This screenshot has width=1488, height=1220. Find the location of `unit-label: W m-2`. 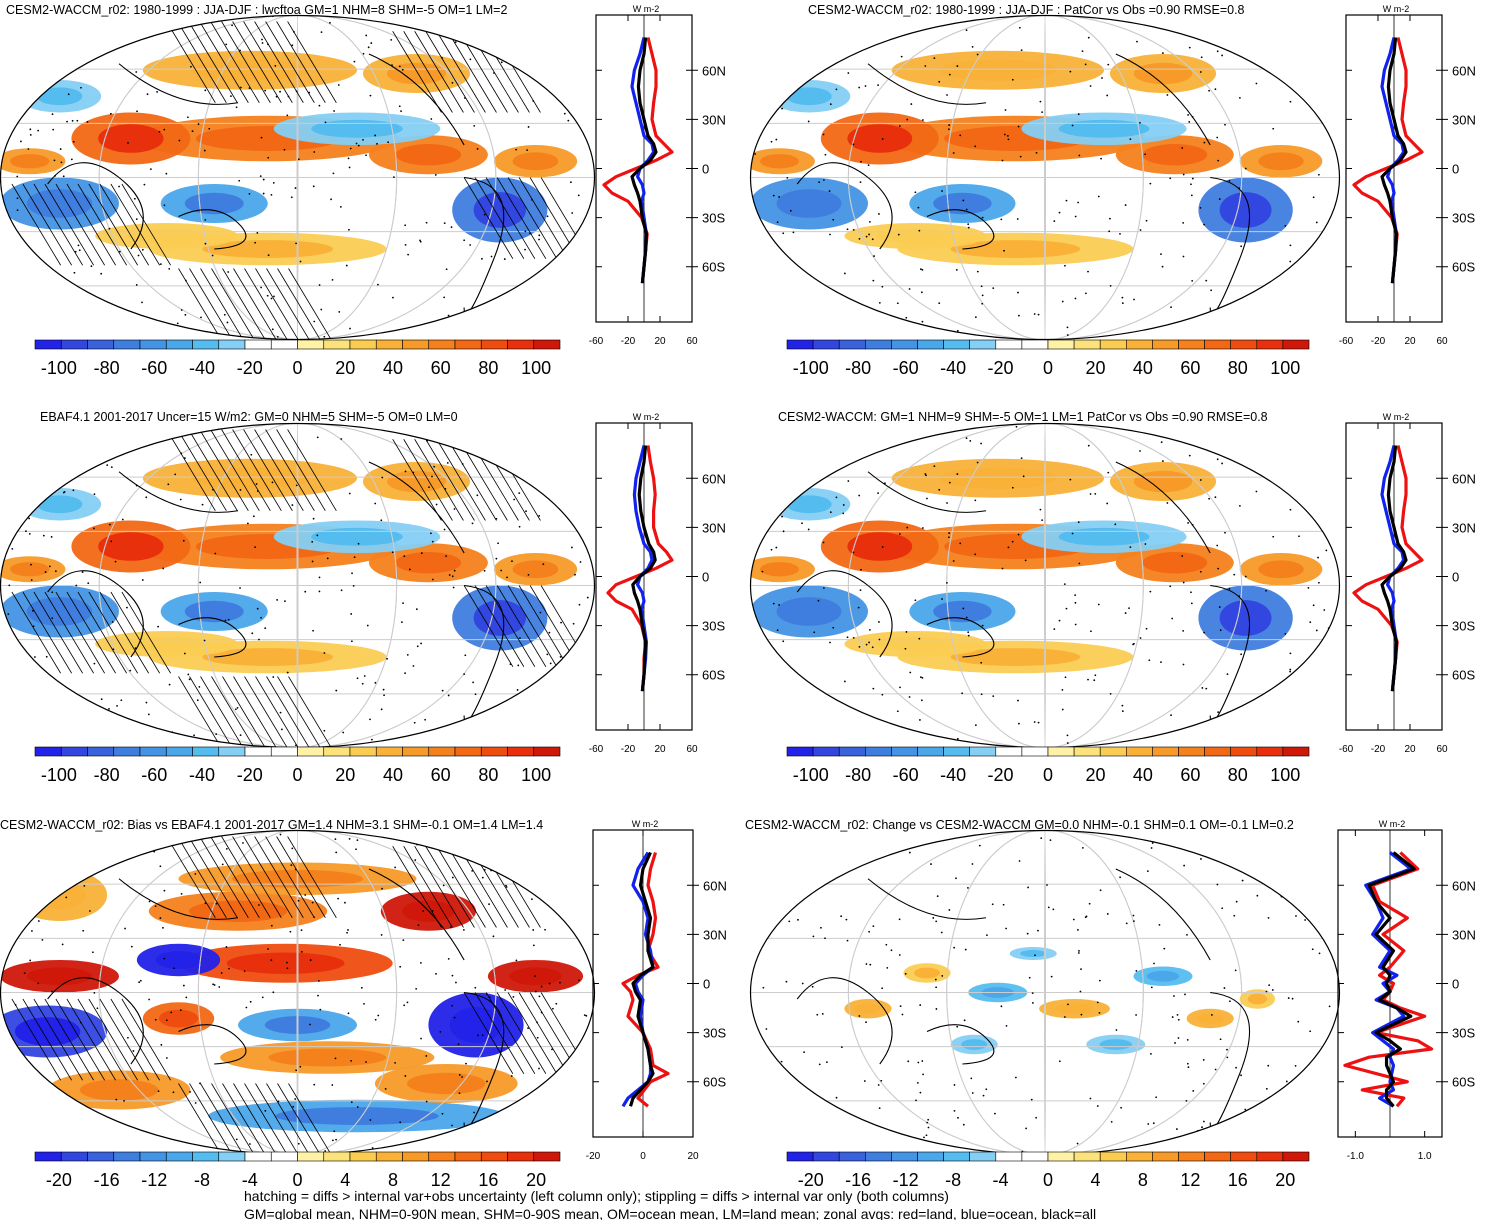

unit-label: W m-2 is located at coordinates (1392, 824).